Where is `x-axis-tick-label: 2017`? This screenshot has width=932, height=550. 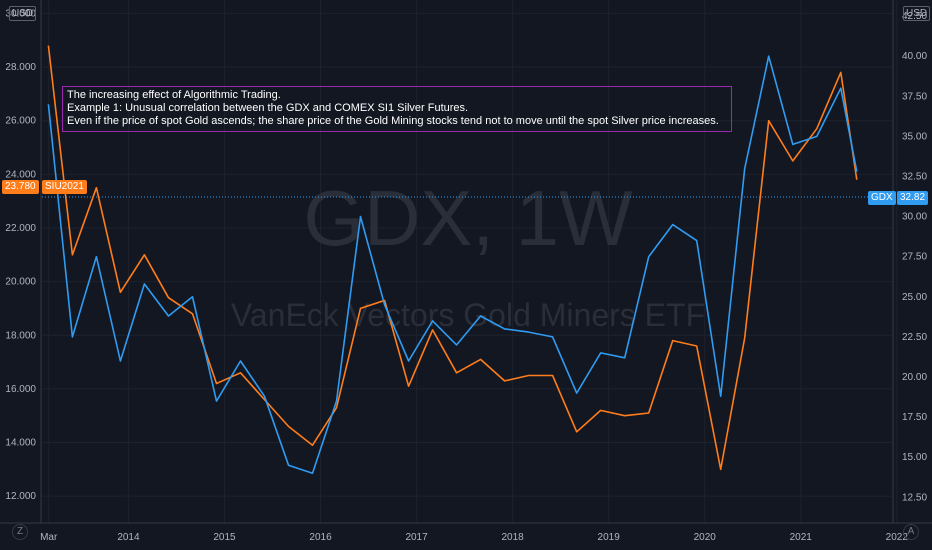 x-axis-tick-label: 2017 is located at coordinates (416, 537).